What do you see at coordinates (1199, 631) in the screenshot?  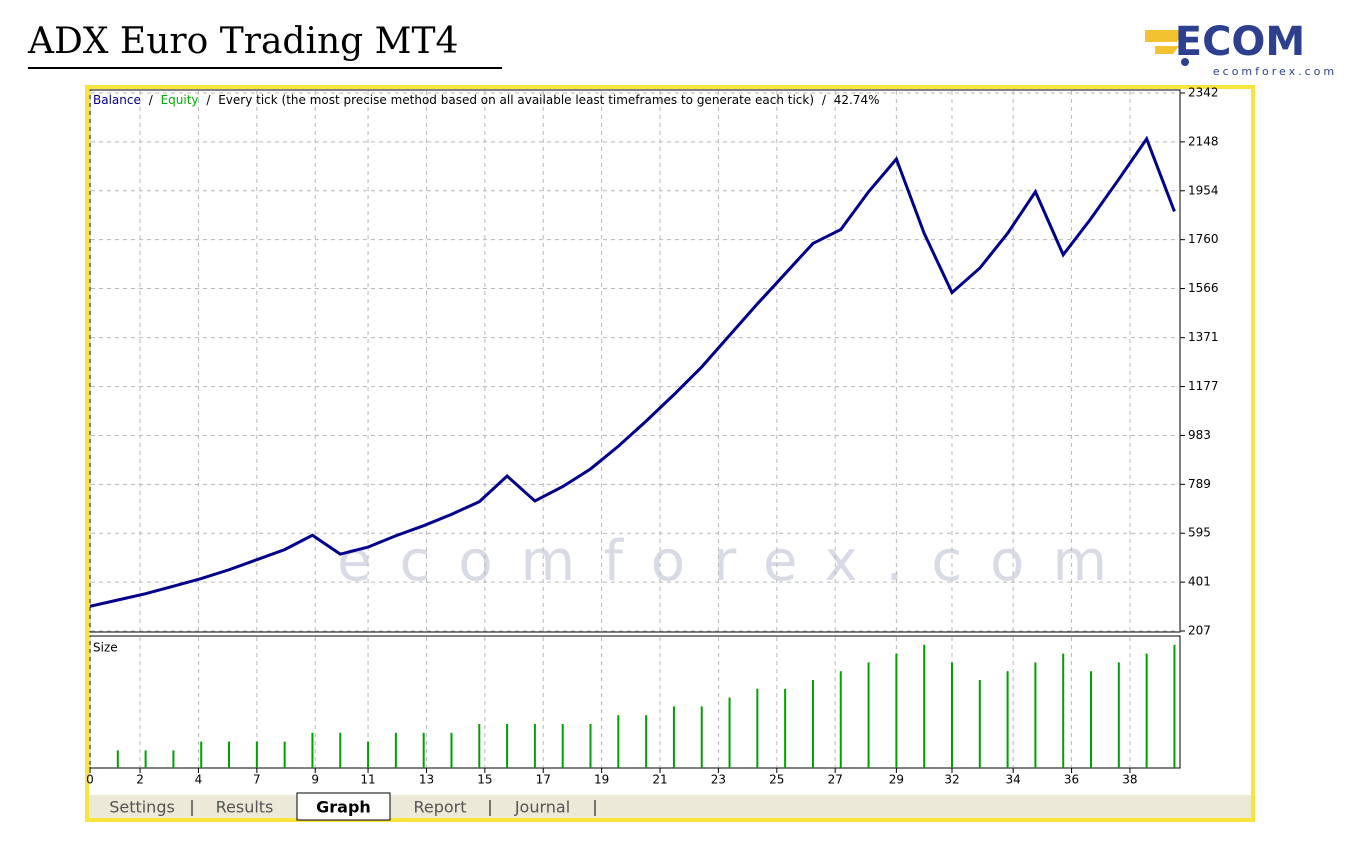 I see `y-tick-label: 207` at bounding box center [1199, 631].